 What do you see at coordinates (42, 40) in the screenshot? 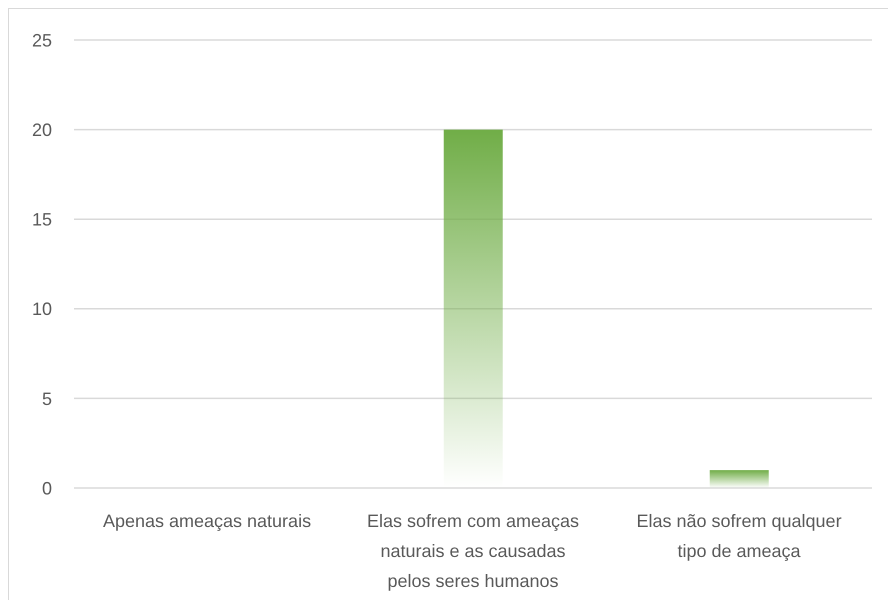
I see `y-tick-label: 25` at bounding box center [42, 40].